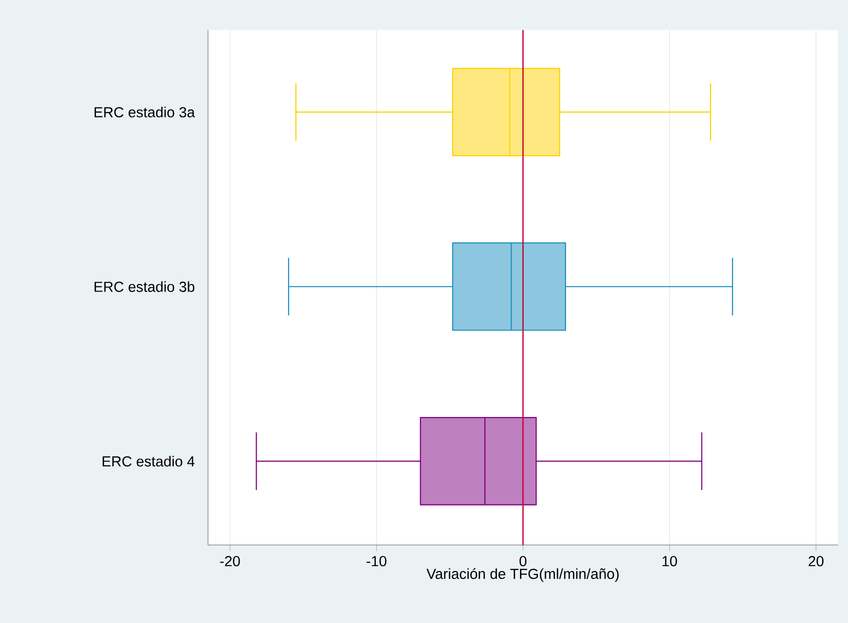 The image size is (848, 623). What do you see at coordinates (670, 561) in the screenshot?
I see `x-tick-label: 10` at bounding box center [670, 561].